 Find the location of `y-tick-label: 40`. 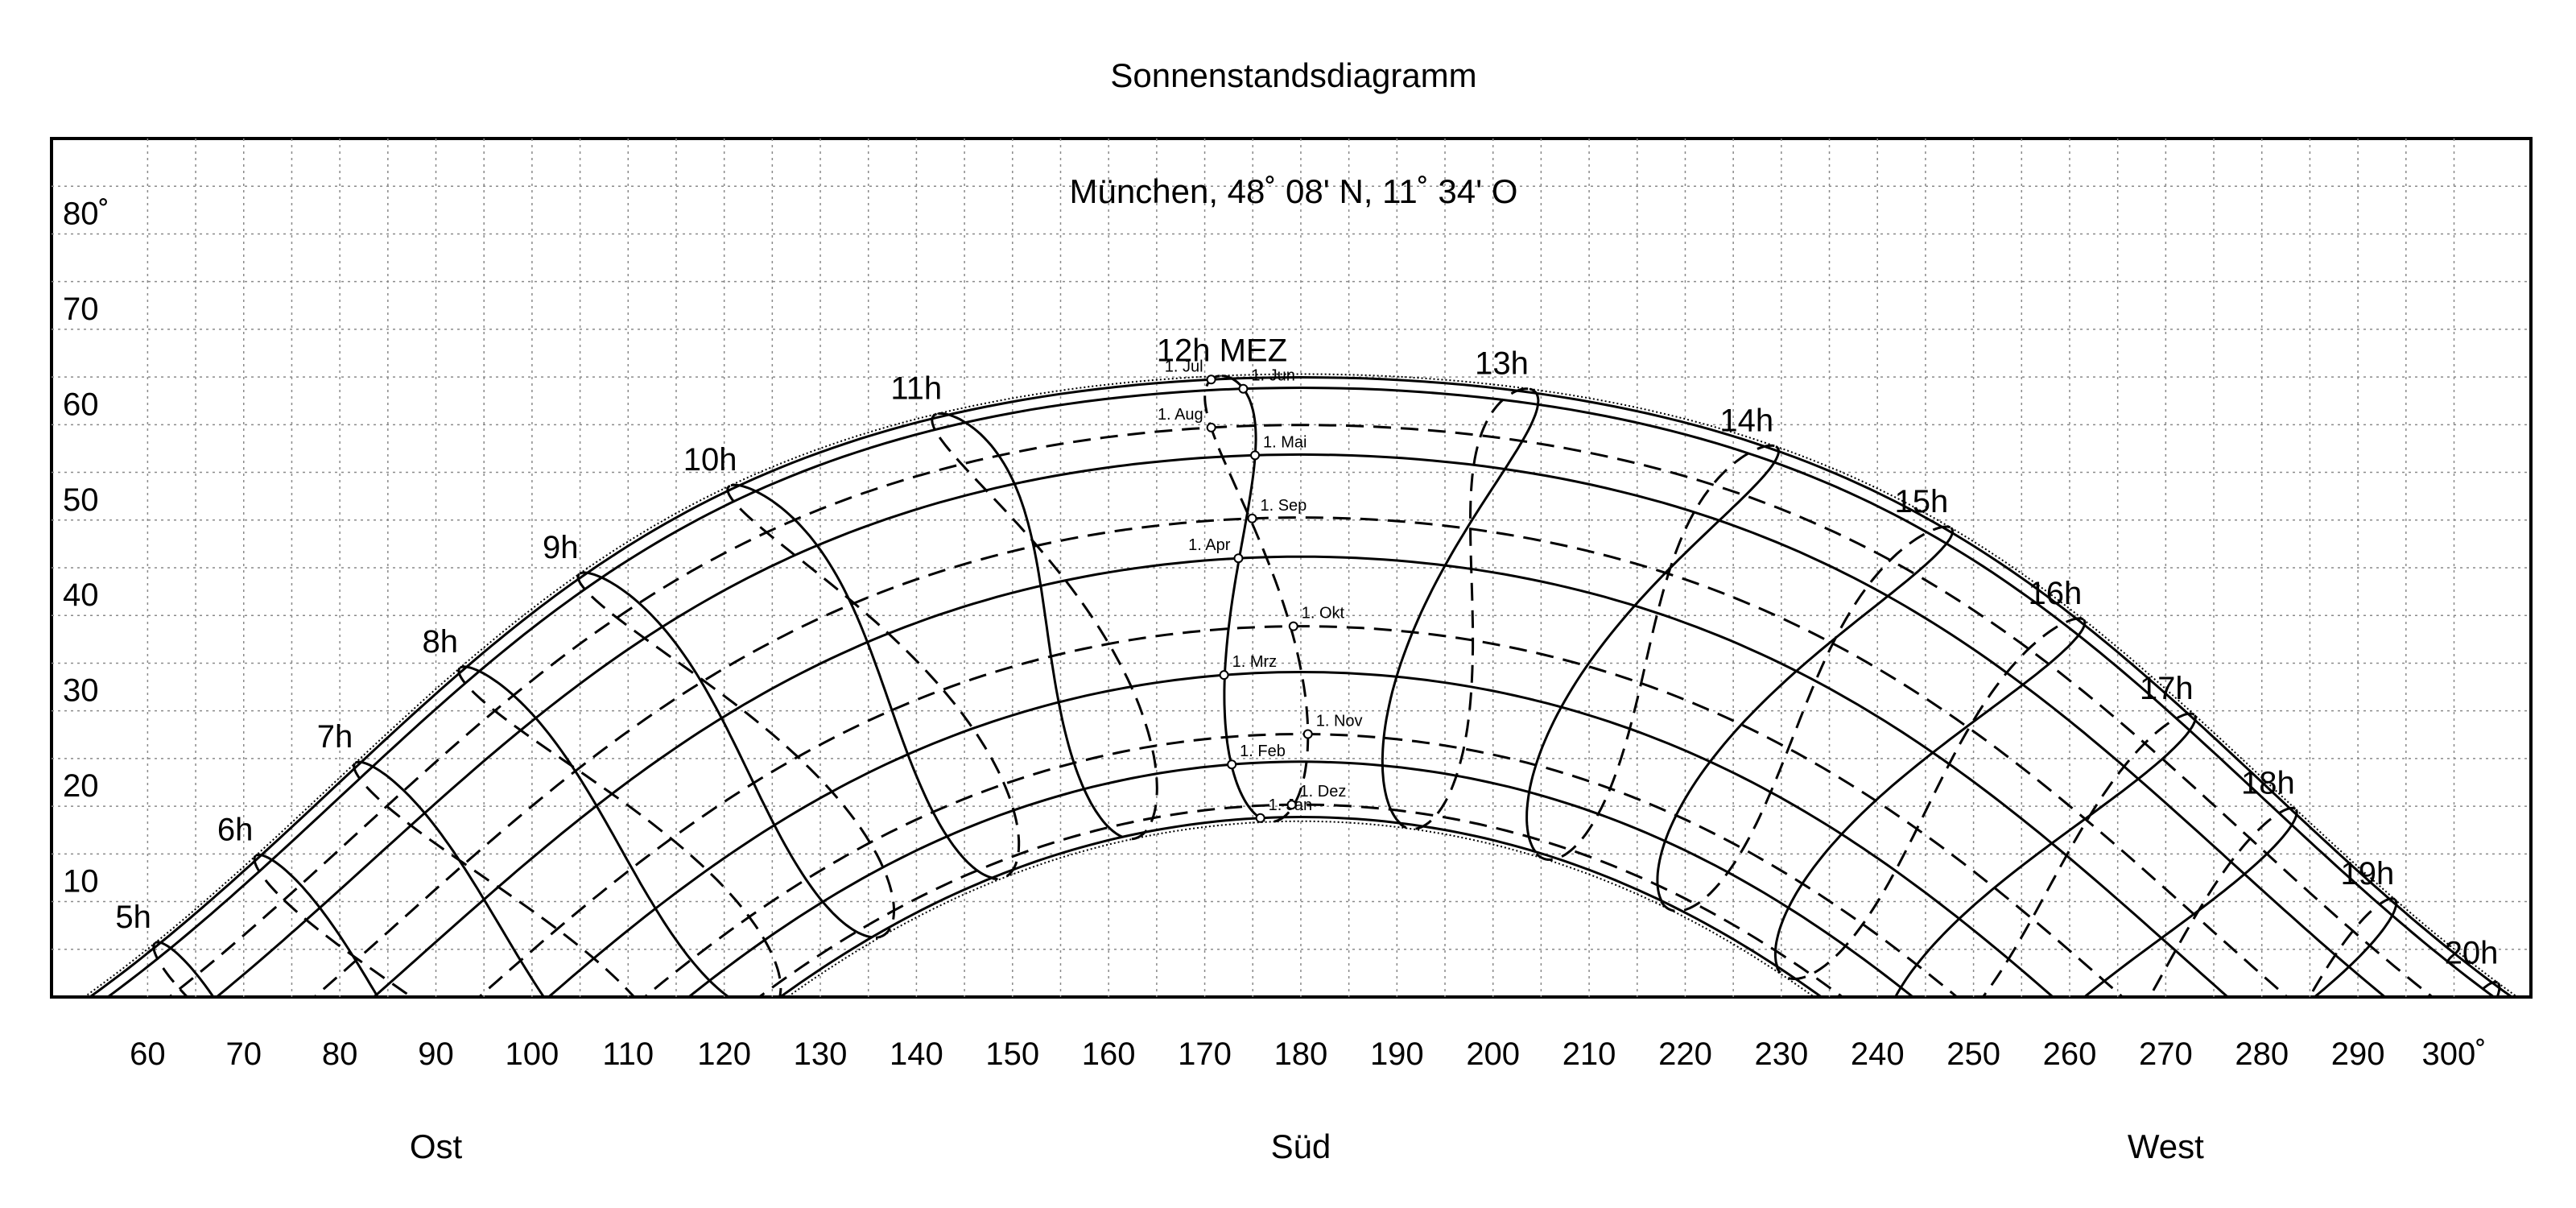

y-tick-label: 40 is located at coordinates (81, 595).